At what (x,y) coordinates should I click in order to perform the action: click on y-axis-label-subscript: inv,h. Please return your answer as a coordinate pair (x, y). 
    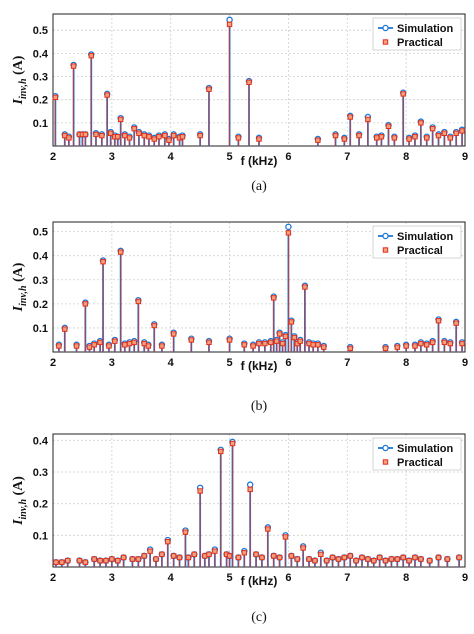
    Looking at the image, I should click on (23, 295).